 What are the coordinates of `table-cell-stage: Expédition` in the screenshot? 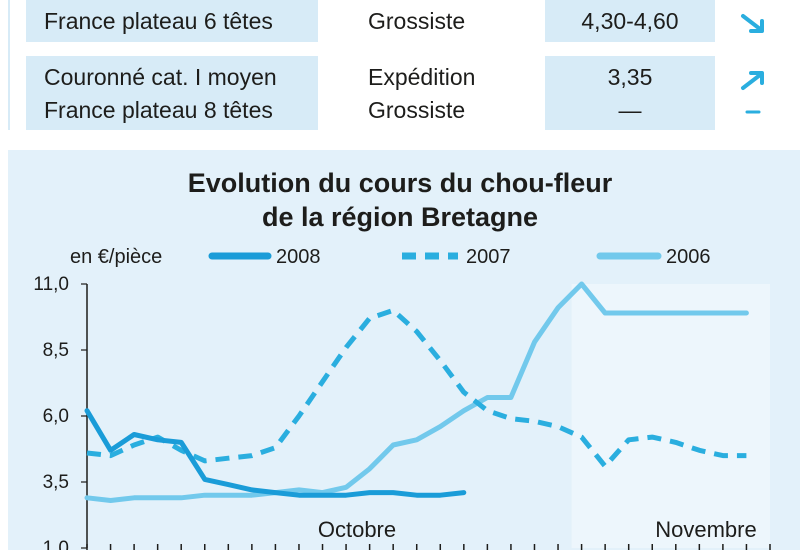 It's located at (422, 77).